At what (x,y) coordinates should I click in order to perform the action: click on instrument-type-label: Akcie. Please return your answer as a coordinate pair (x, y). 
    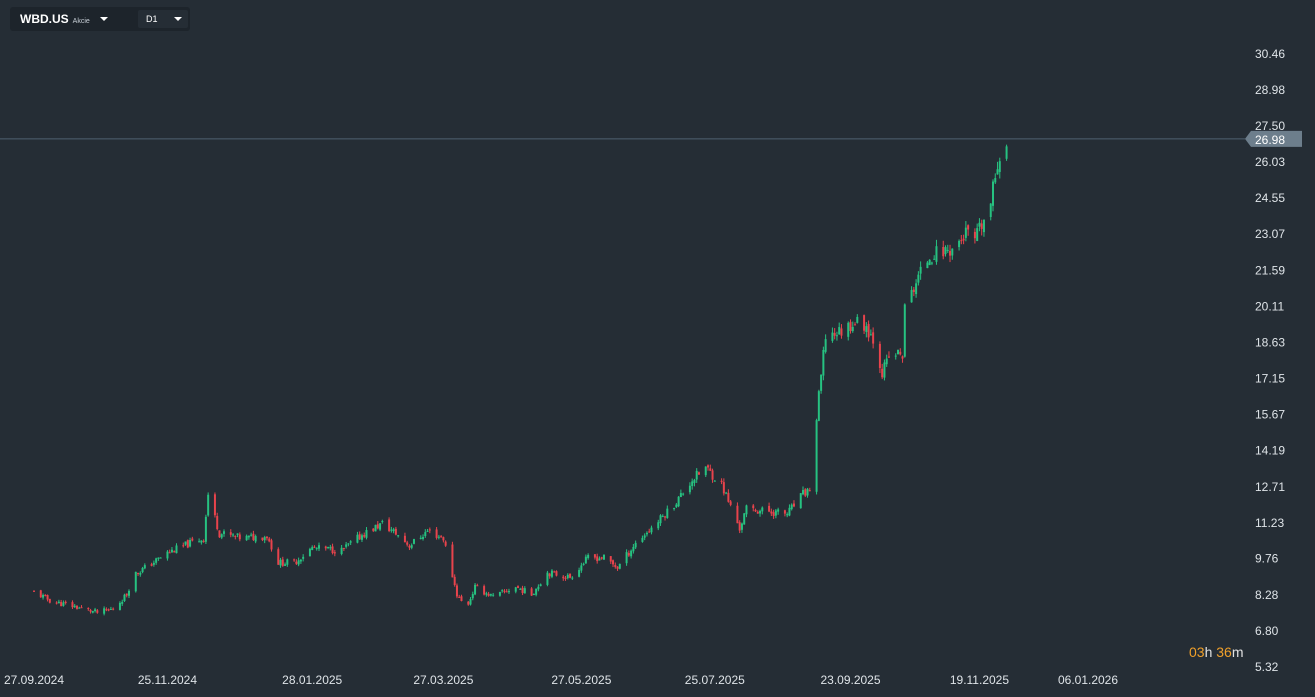
    Looking at the image, I should click on (81, 21).